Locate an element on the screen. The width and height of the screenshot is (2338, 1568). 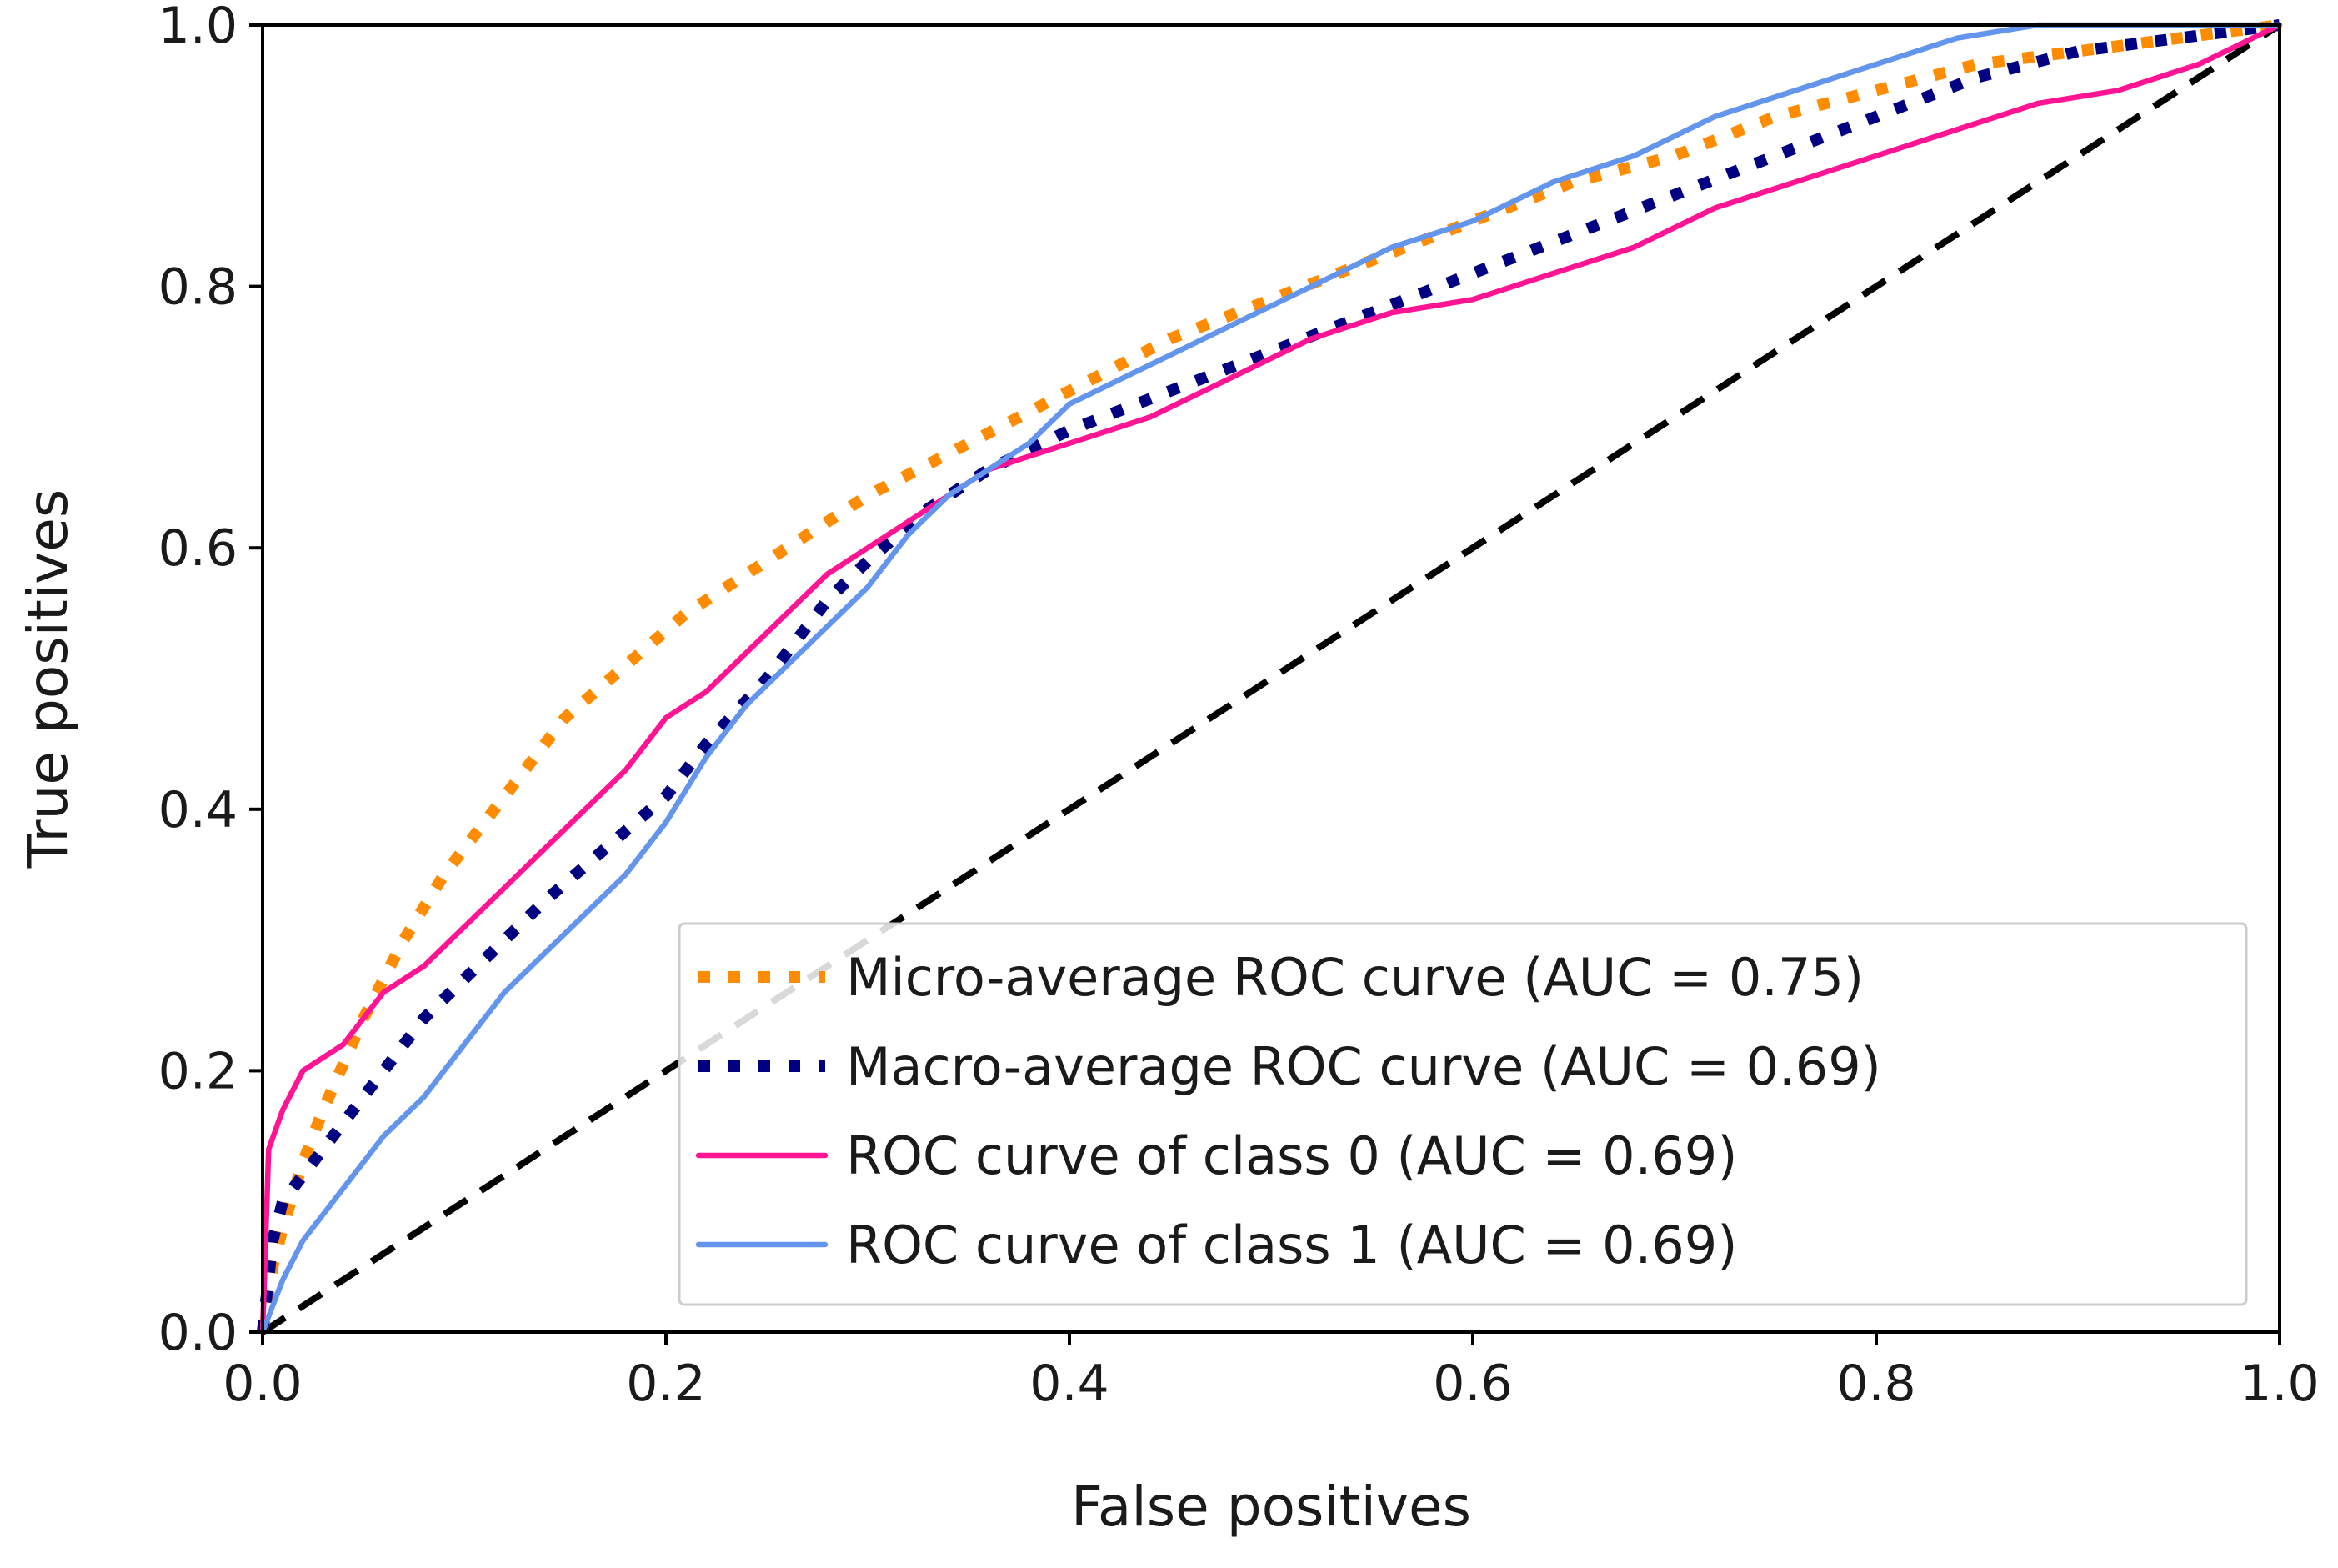
legend-label-3: ROC curve of class 1 (AUC = 0.69) is located at coordinates (1291, 1245).